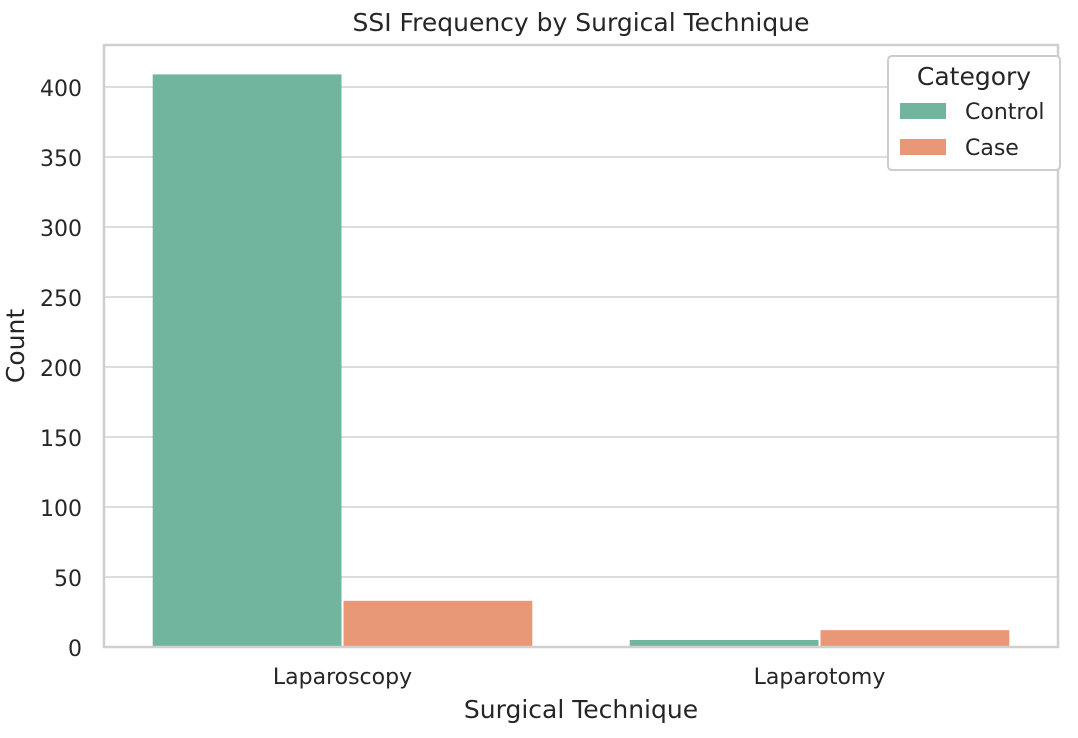  I want to click on y-tick-label: 100, so click(61, 509).